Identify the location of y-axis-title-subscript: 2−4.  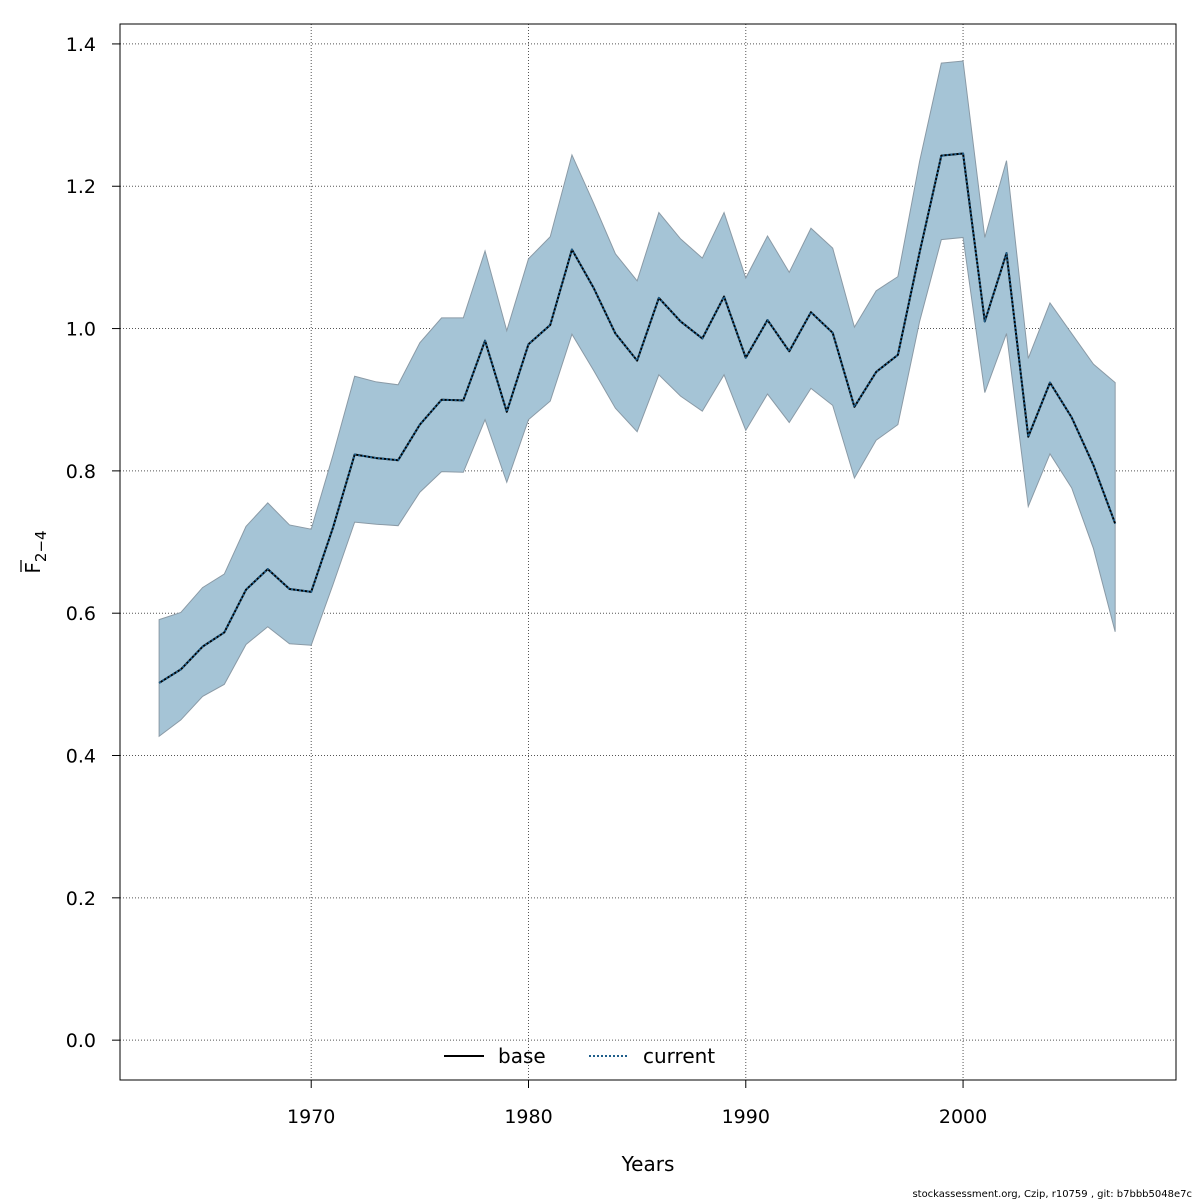
(41, 546).